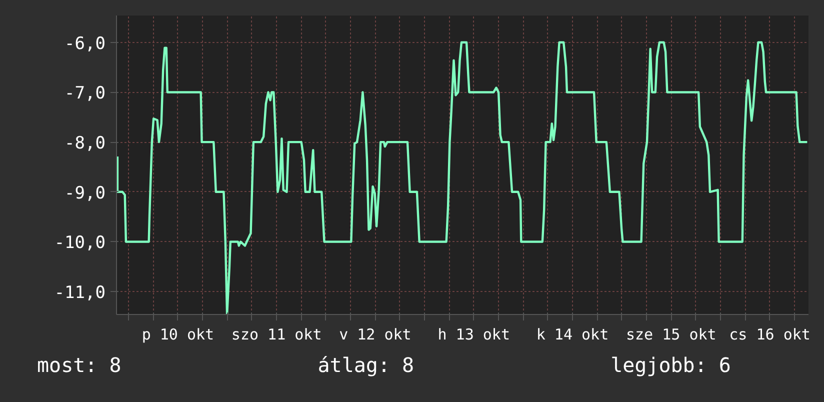 This screenshot has height=402, width=824. What do you see at coordinates (85, 144) in the screenshot?
I see `y-tick-label: -8,0` at bounding box center [85, 144].